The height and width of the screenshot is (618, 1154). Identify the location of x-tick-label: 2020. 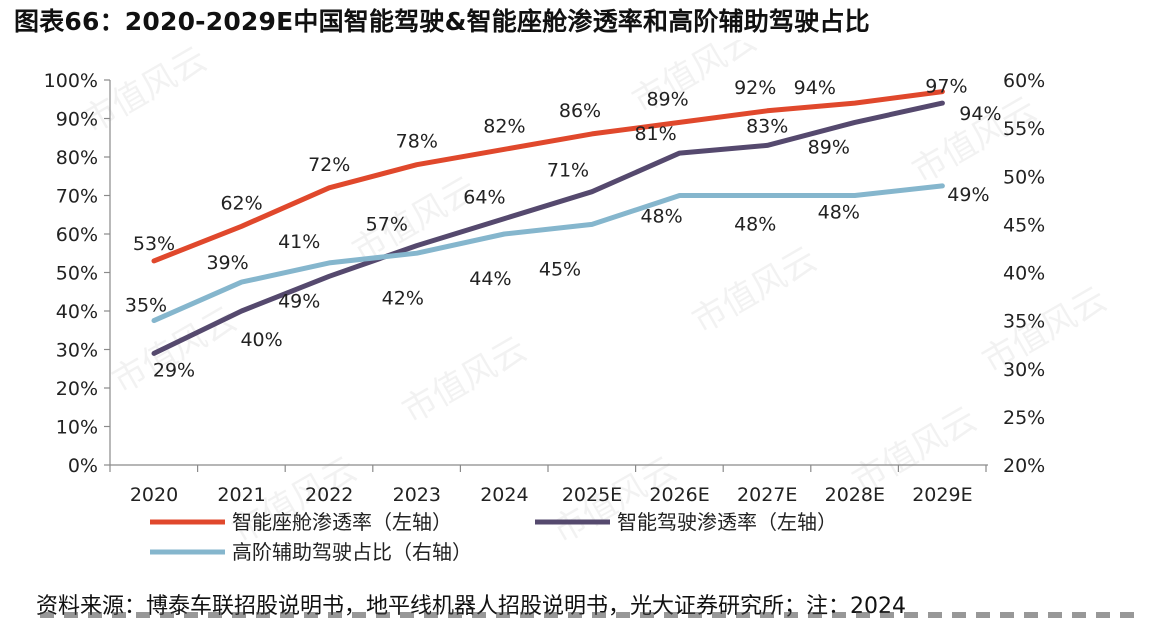
(154, 495).